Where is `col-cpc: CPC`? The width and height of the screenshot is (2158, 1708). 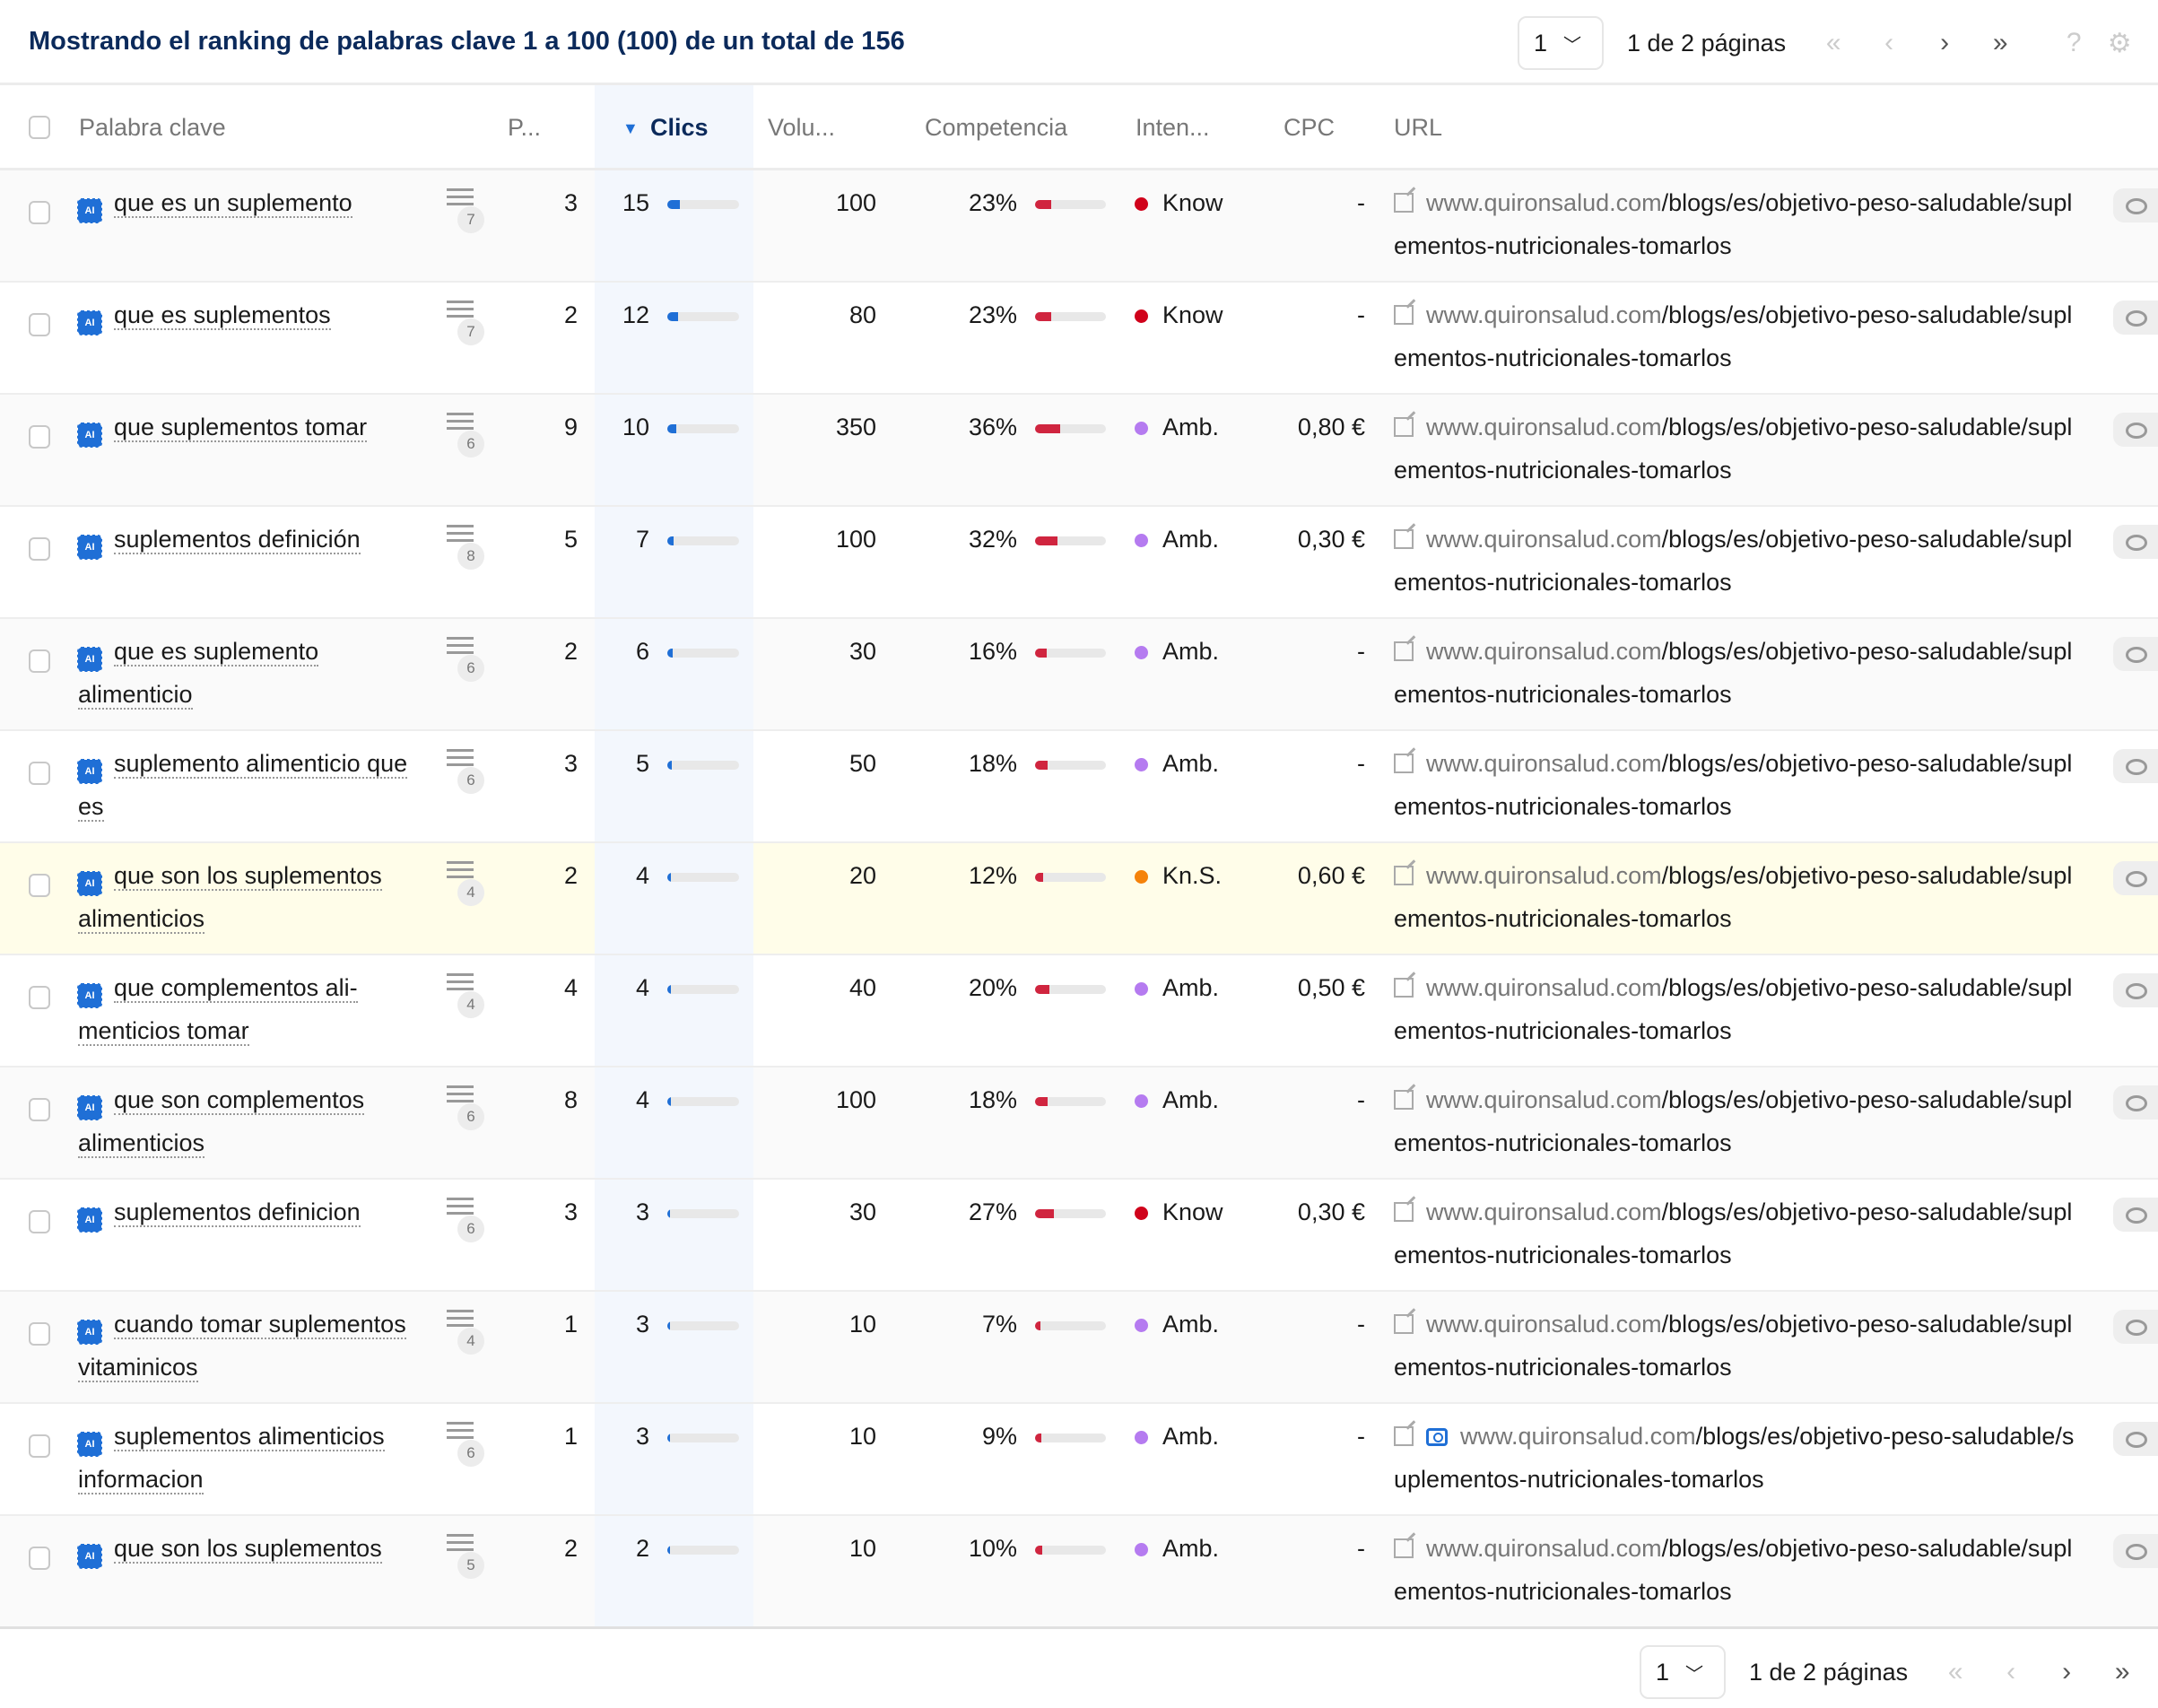 col-cpc: CPC is located at coordinates (1309, 127).